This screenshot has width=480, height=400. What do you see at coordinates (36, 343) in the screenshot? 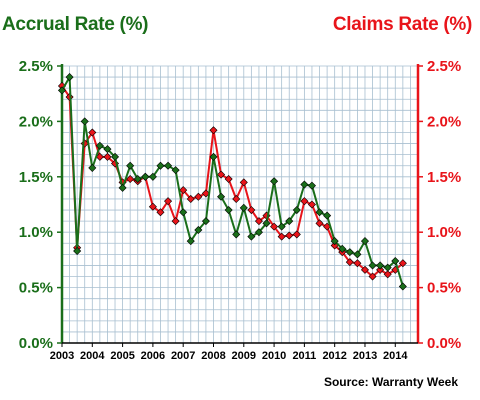
I see `left-tick-label: 0.0%` at bounding box center [36, 343].